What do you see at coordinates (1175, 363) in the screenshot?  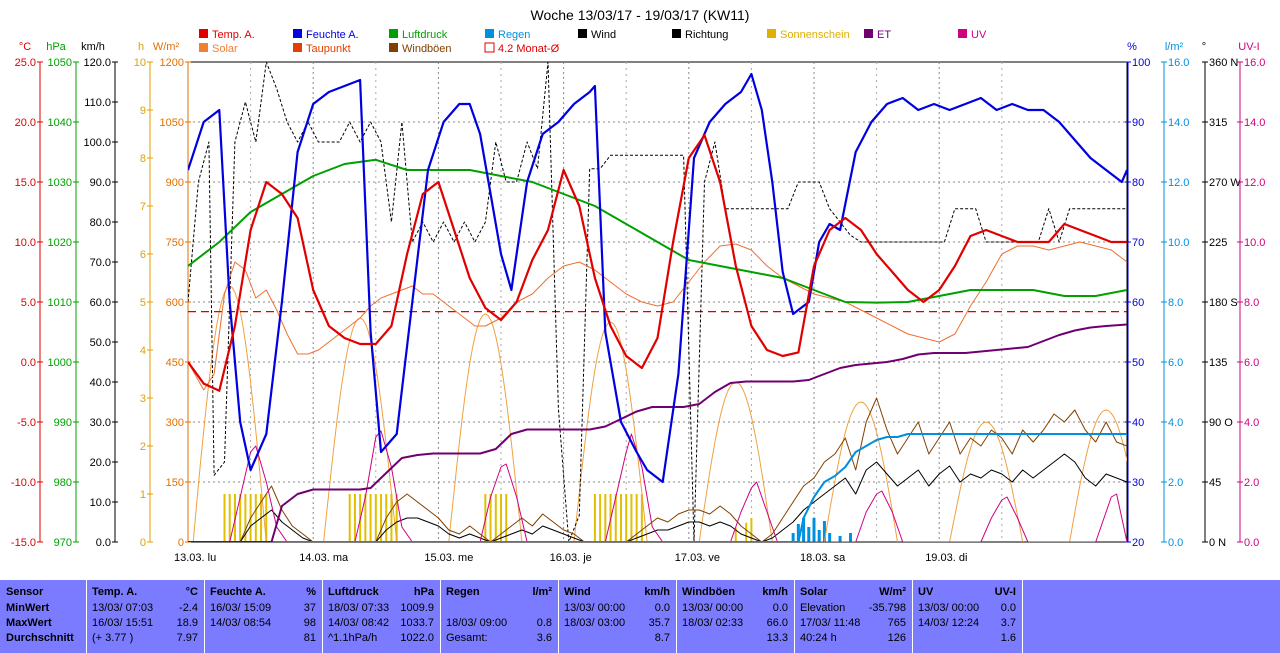 I see `rain-tick-label: 6.0` at bounding box center [1175, 363].